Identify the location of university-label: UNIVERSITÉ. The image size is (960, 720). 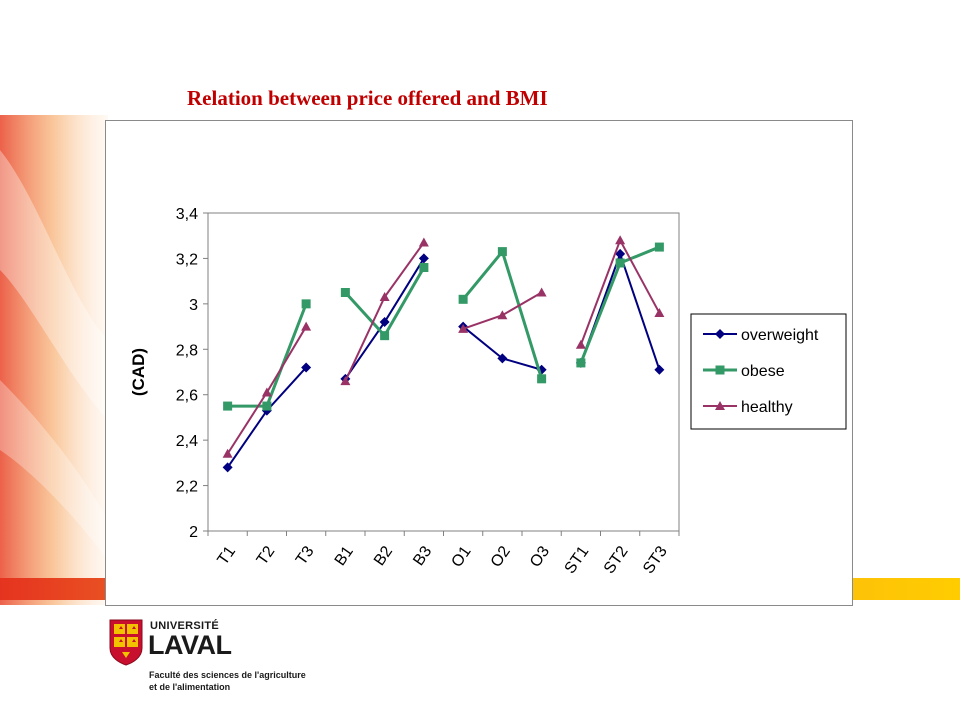
(185, 626).